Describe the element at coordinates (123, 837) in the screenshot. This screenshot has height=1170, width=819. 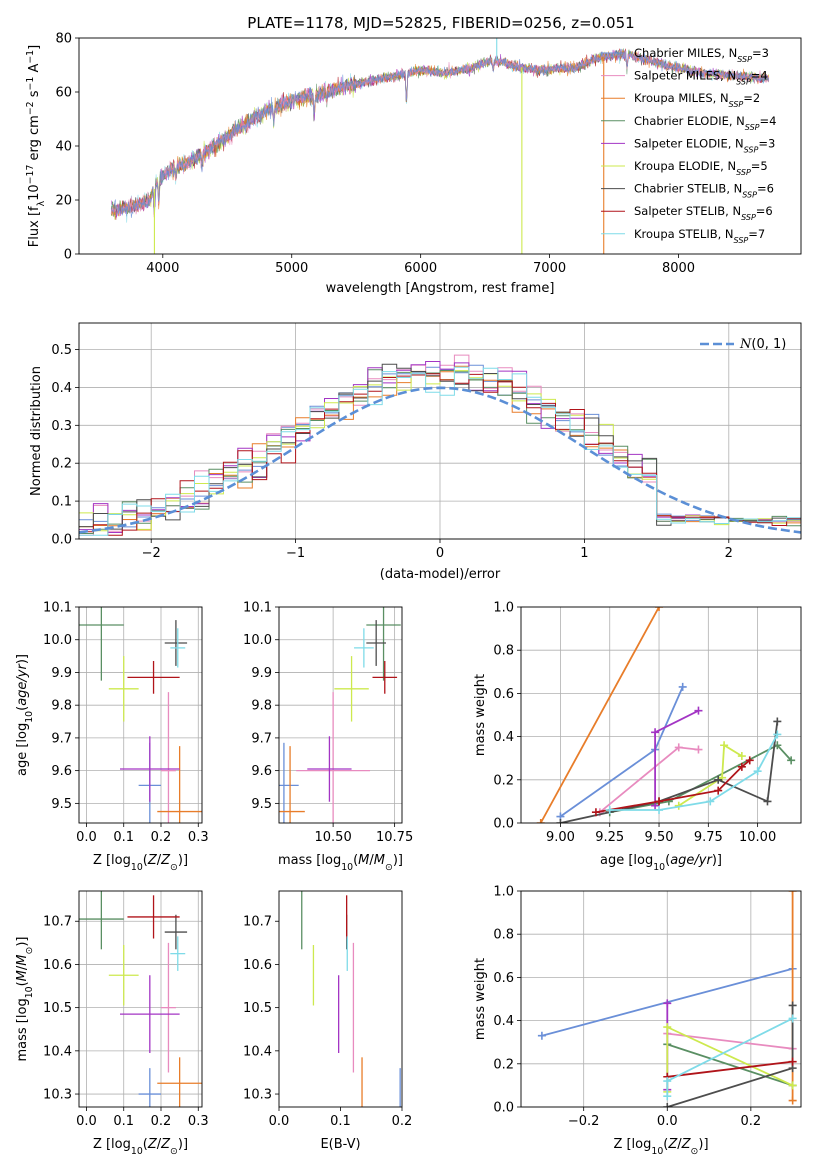
I see `x-tick-label: 0.1` at that location.